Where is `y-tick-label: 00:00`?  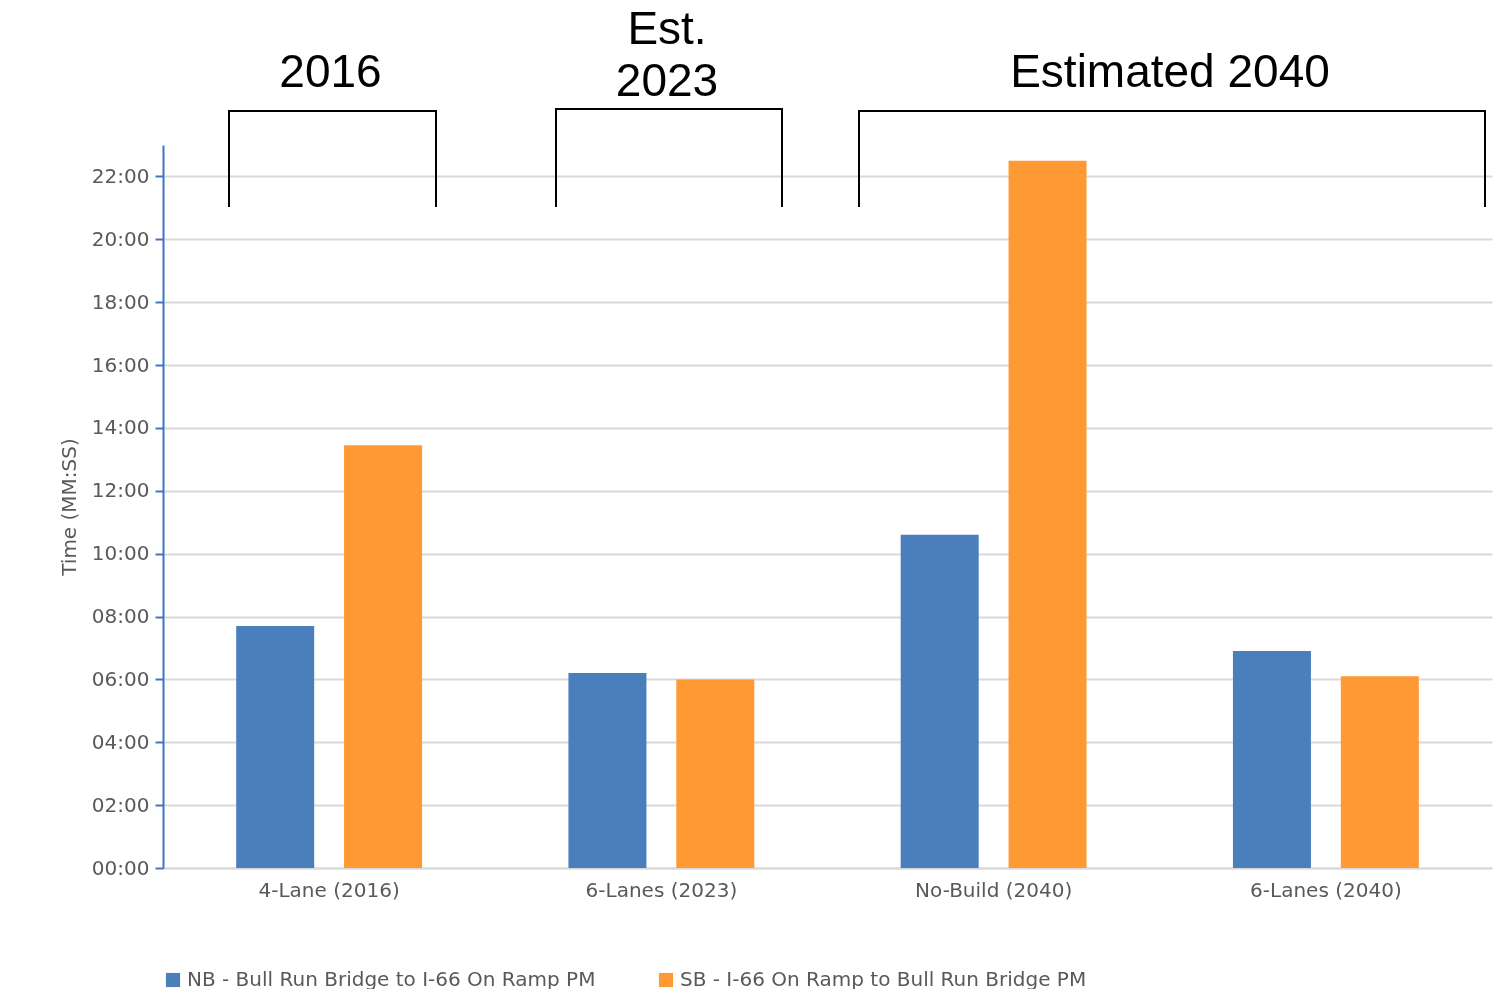
y-tick-label: 00:00 is located at coordinates (120, 867).